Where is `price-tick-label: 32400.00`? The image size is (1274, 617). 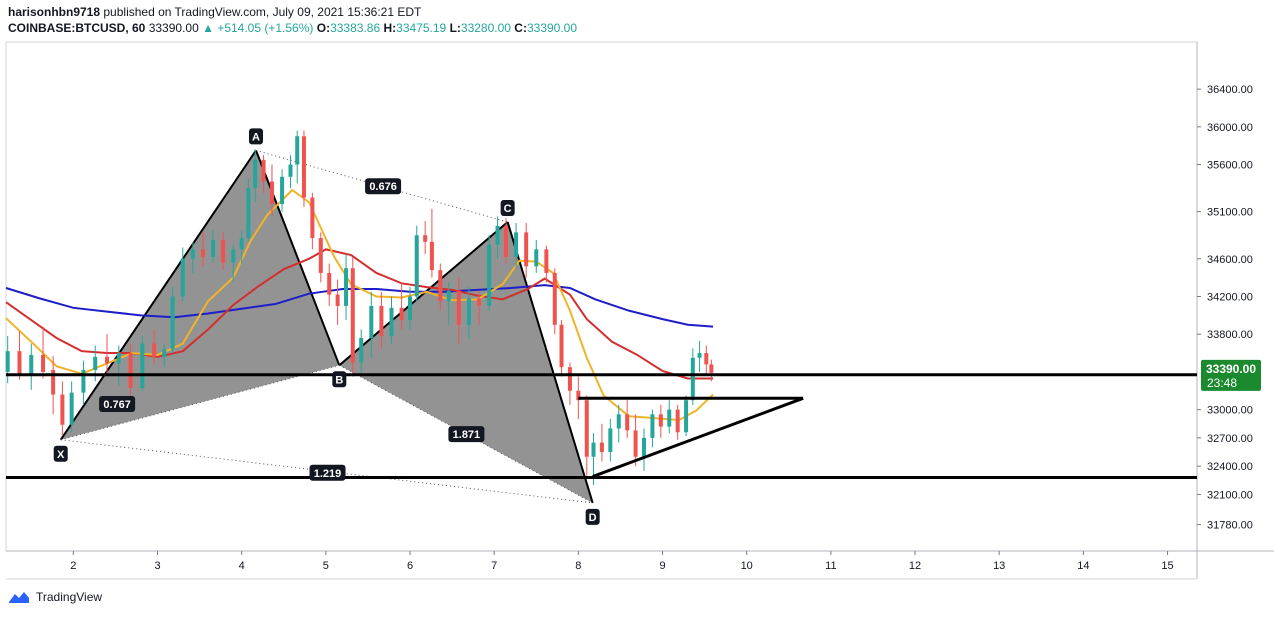 price-tick-label: 32400.00 is located at coordinates (1230, 467).